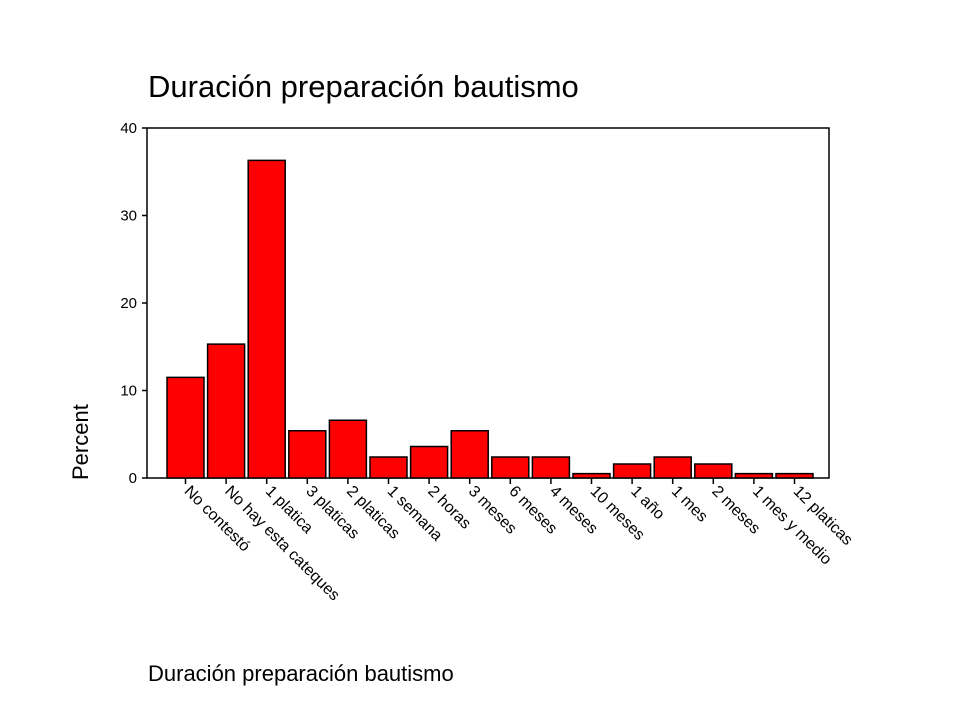 The image size is (960, 720). Describe the element at coordinates (133, 478) in the screenshot. I see `y-tick-label: 0` at that location.